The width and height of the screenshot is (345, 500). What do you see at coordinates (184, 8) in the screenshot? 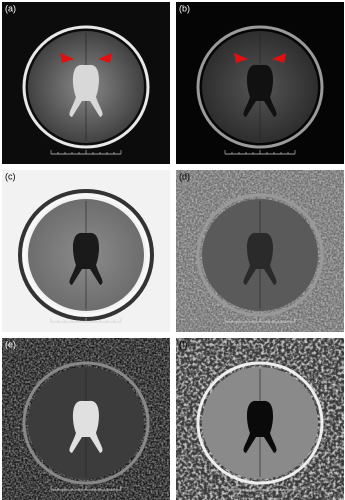
I see `panel-label: (b)` at bounding box center [184, 8].